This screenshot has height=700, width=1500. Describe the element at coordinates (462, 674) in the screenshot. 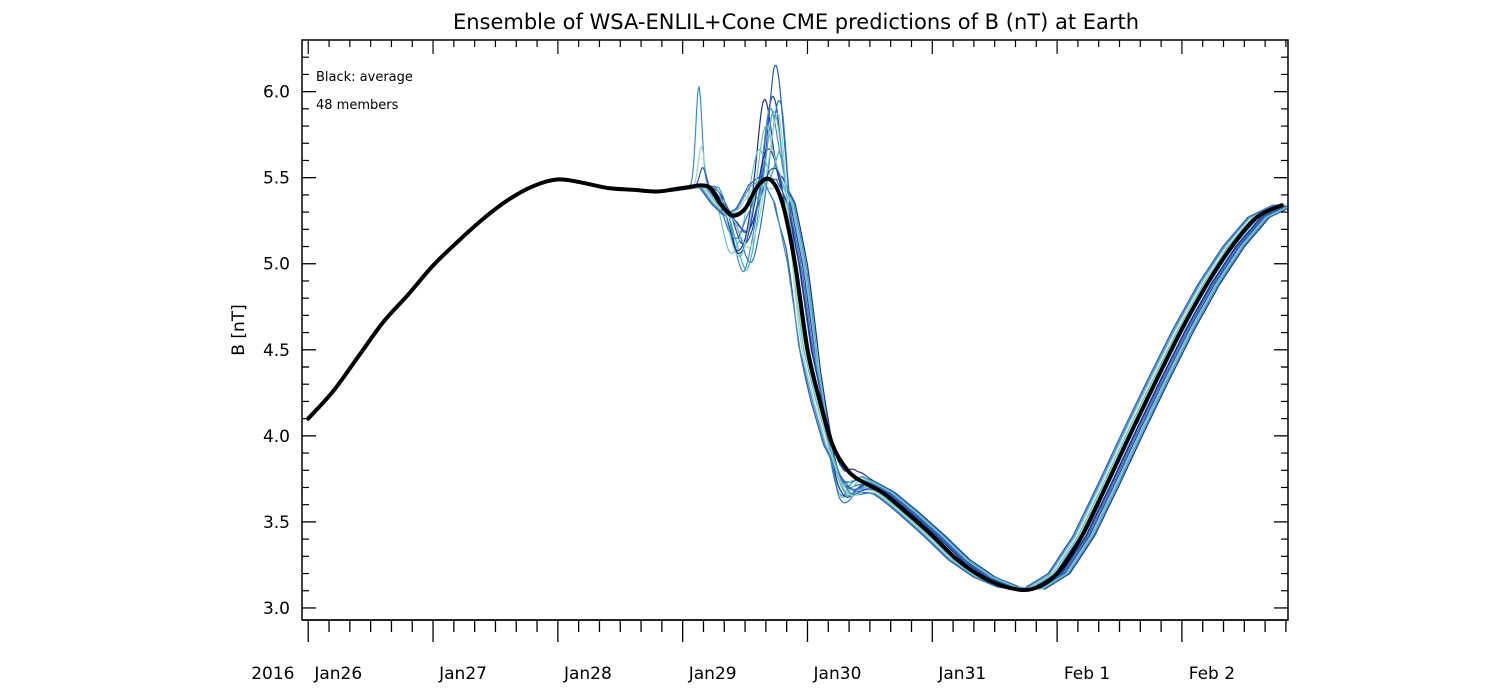

I see `x-tick-label: Jan27` at that location.